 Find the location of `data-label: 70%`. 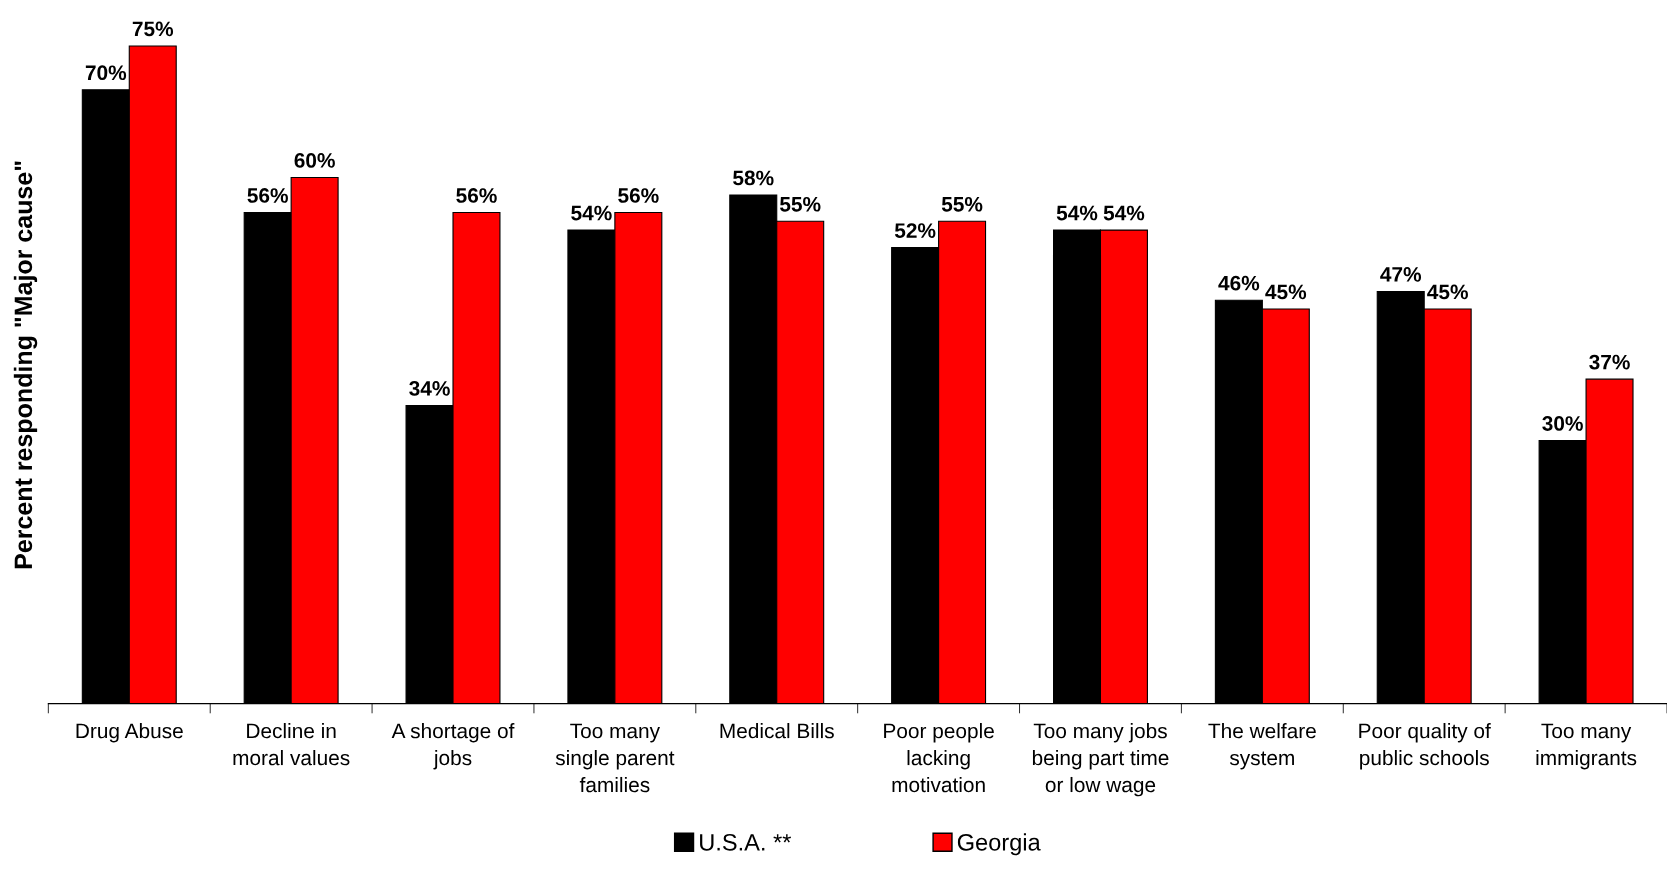

data-label: 70% is located at coordinates (106, 73).